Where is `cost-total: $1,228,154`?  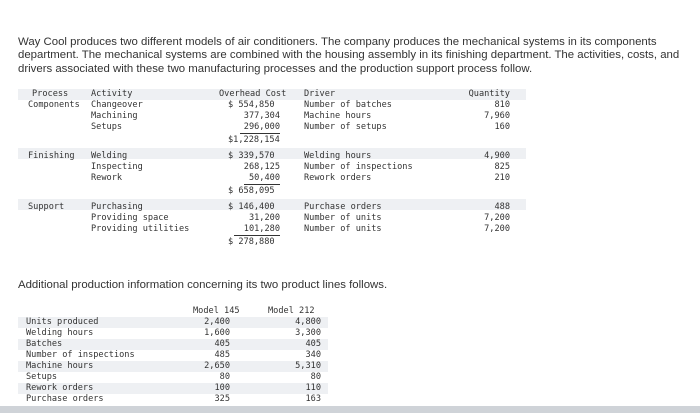
cost-total: $1,228,154 is located at coordinates (254, 140).